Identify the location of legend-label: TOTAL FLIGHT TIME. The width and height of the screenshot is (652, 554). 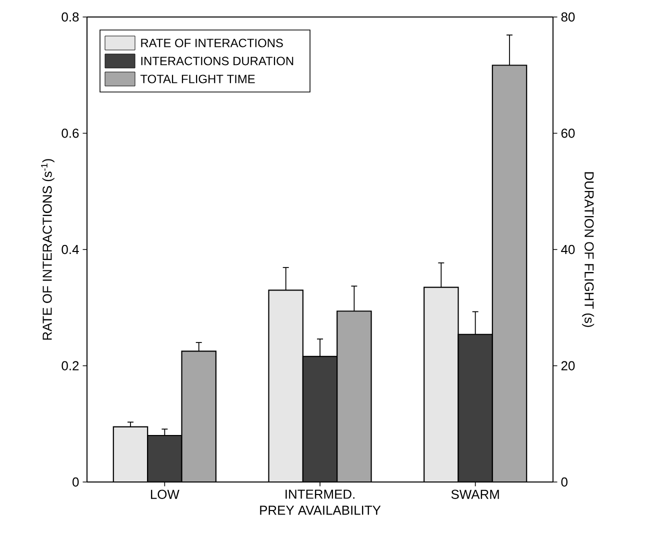
(197, 79).